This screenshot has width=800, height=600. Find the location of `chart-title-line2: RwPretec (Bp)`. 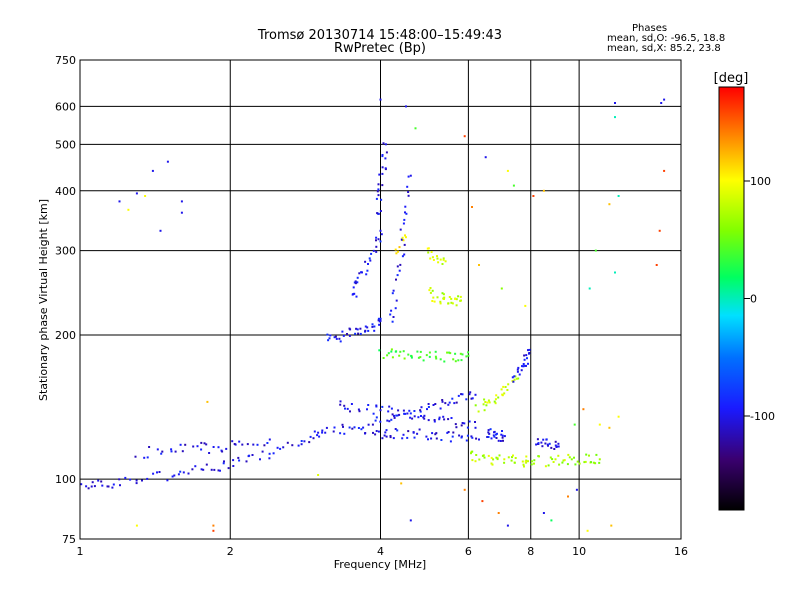

chart-title-line2: RwPretec (Bp) is located at coordinates (380, 48).